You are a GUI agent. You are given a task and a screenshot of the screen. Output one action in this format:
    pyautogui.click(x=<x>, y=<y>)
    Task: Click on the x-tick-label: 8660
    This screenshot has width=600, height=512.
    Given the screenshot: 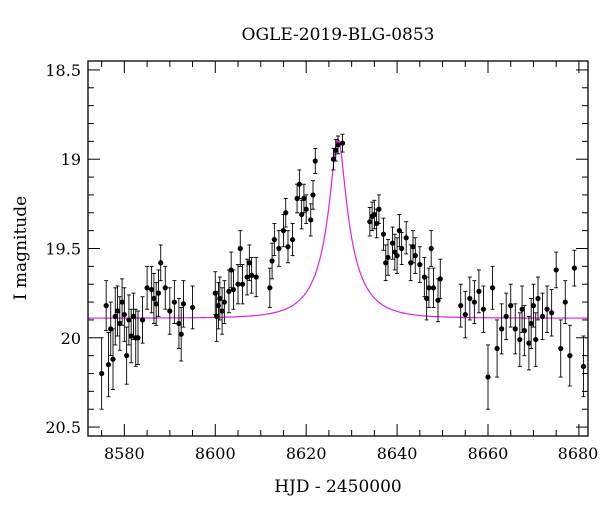 What is the action you would take?
    pyautogui.click(x=488, y=453)
    